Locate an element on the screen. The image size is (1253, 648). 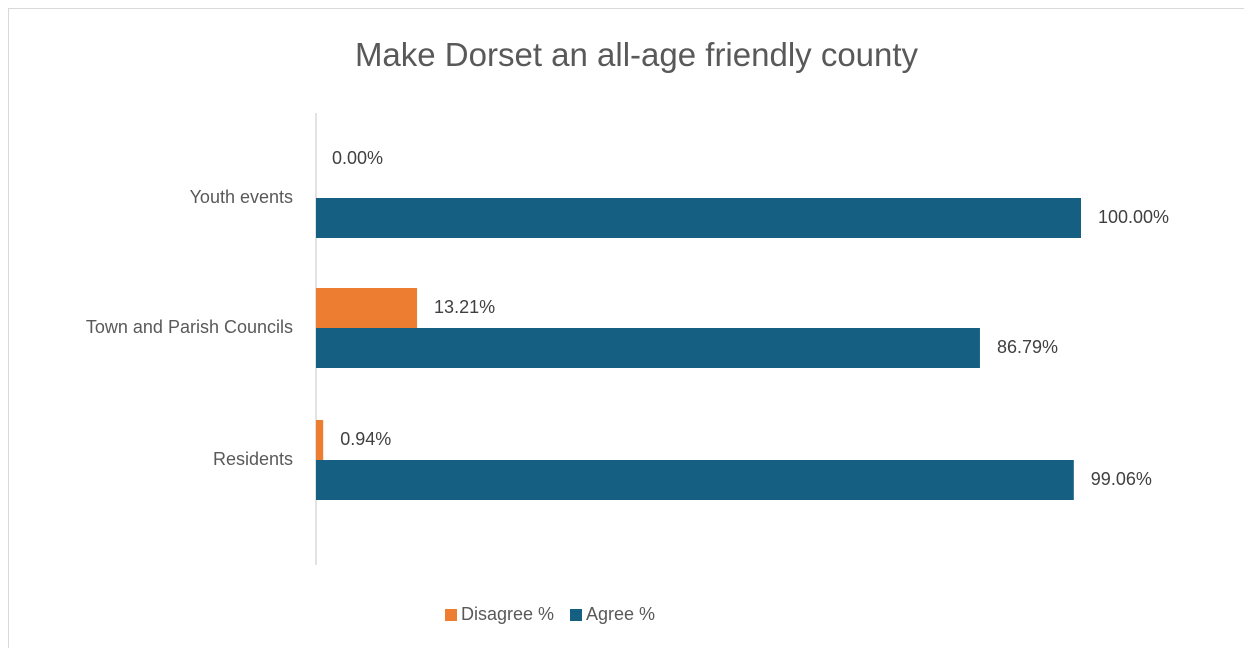
data-label-agree-youth-events: 100.00% is located at coordinates (1133, 217).